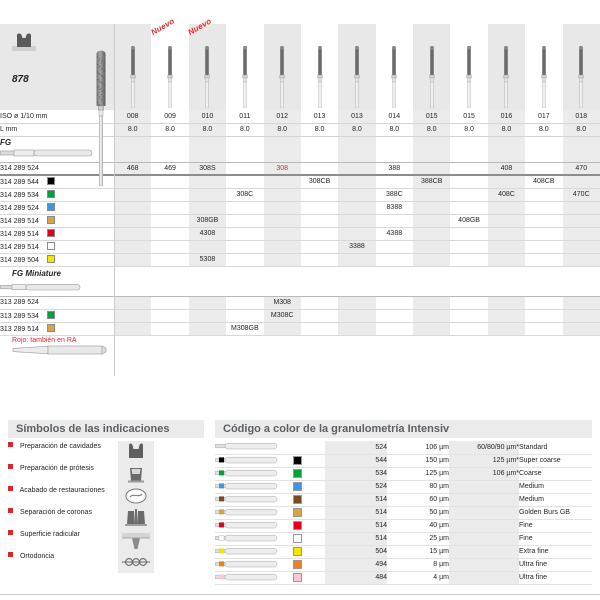 The image size is (600, 600). Describe the element at coordinates (136, 518) in the screenshot. I see `crown-separation-icon` at that location.